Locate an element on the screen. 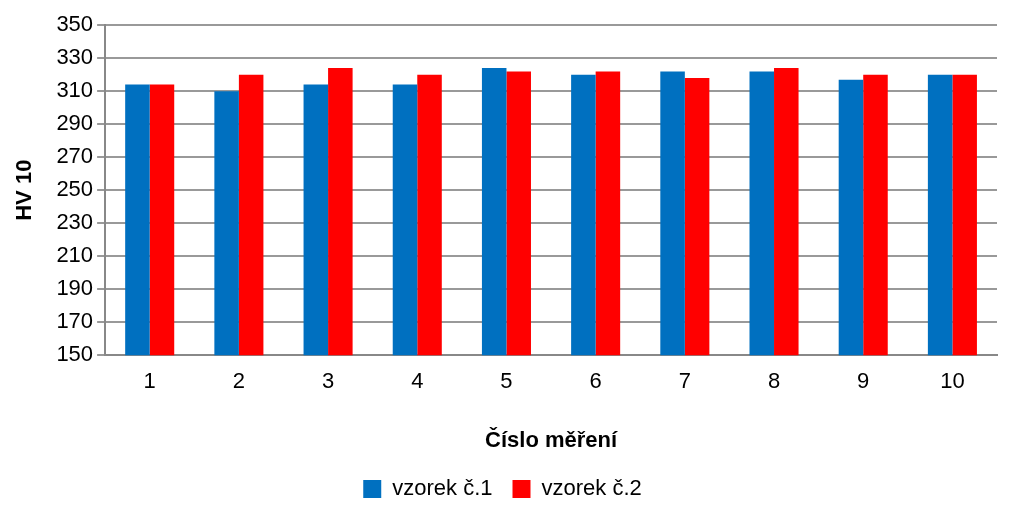 Image resolution: width=1013 pixels, height=518 pixels. y-tick-label: 190 is located at coordinates (75, 288).